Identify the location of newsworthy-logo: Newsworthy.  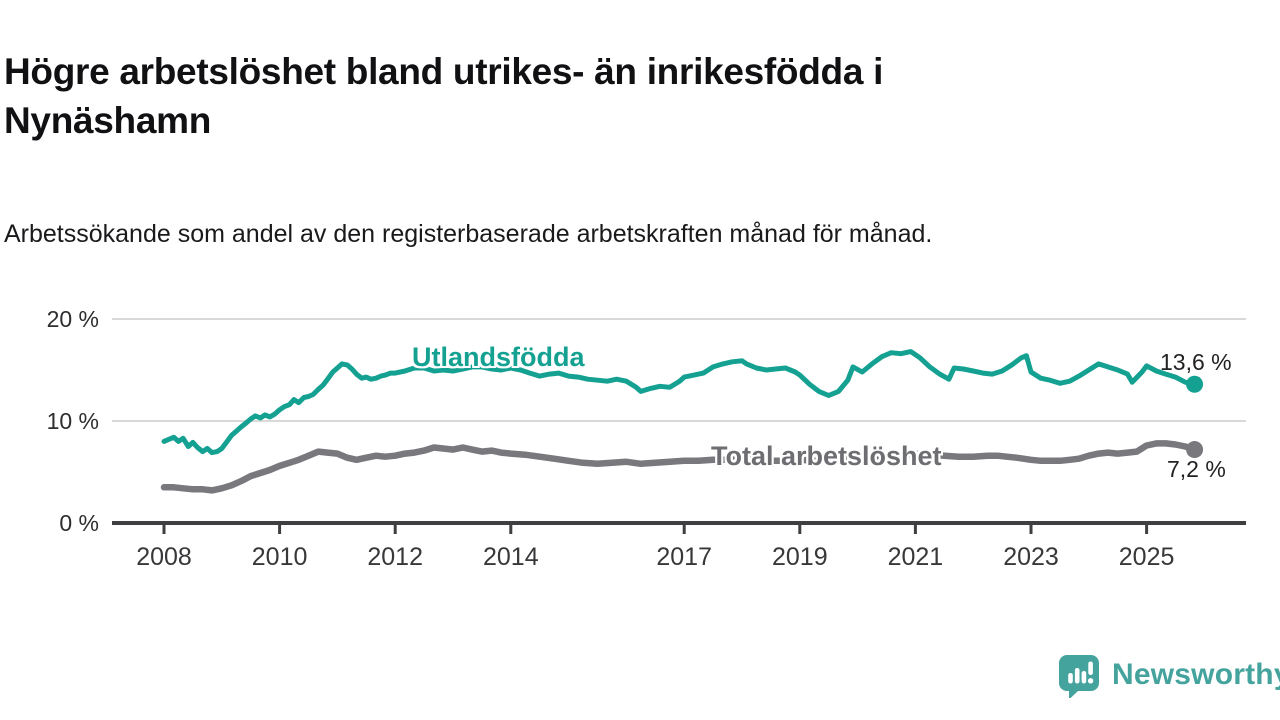
(1168, 675).